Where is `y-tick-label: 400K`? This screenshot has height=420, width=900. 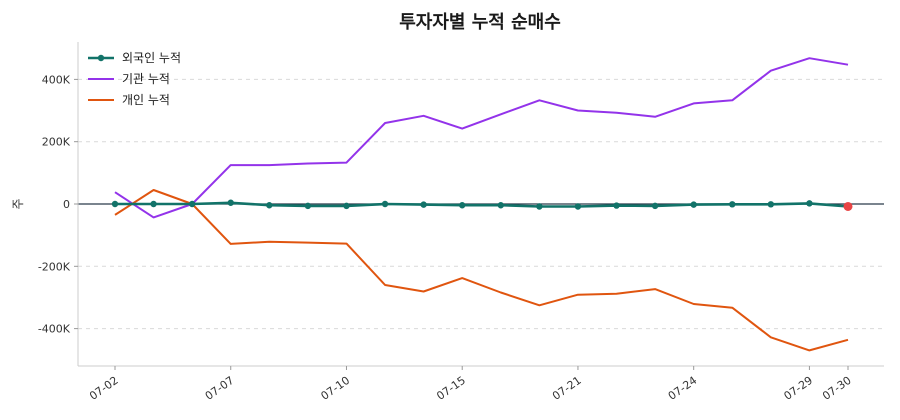 y-tick-label: 400K is located at coordinates (56, 79).